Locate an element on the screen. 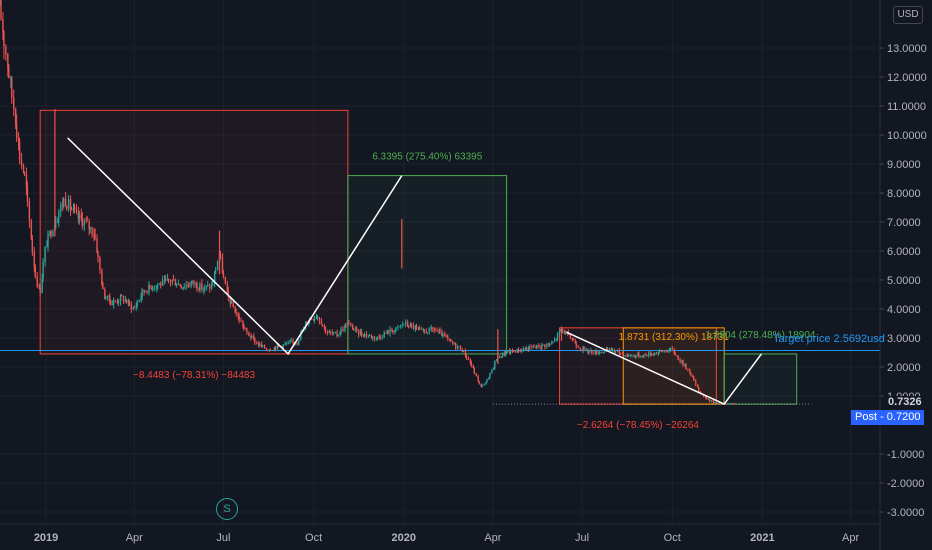  last-price-tag: 0.7326 is located at coordinates (908, 402).